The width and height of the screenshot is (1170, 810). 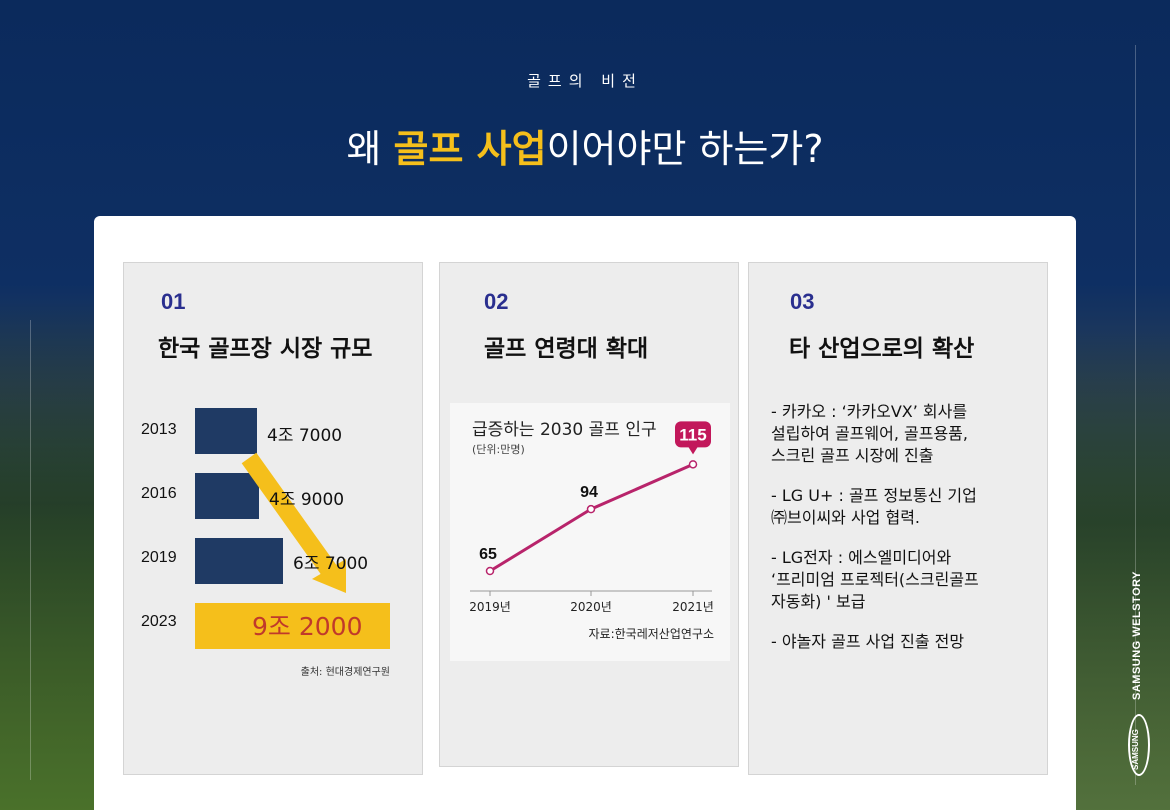 I want to click on decor-line-left, so click(x=30, y=550).